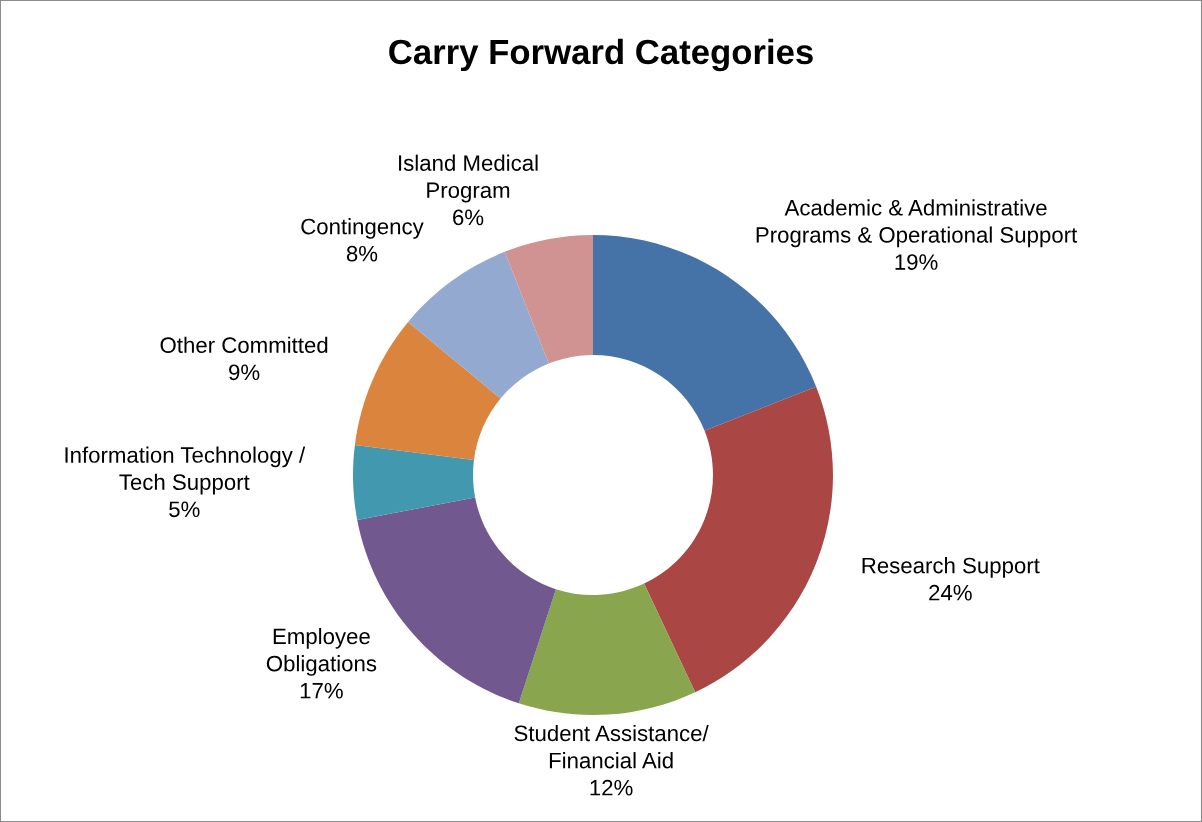  What do you see at coordinates (321, 690) in the screenshot?
I see `data-label: 17%` at bounding box center [321, 690].